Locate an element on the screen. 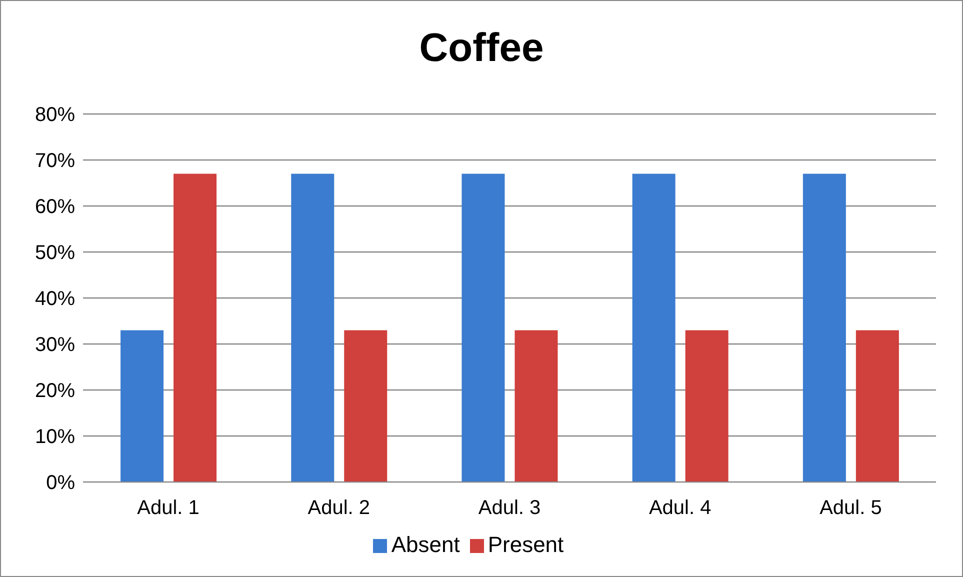  y-tick-label: 60% is located at coordinates (55, 207).